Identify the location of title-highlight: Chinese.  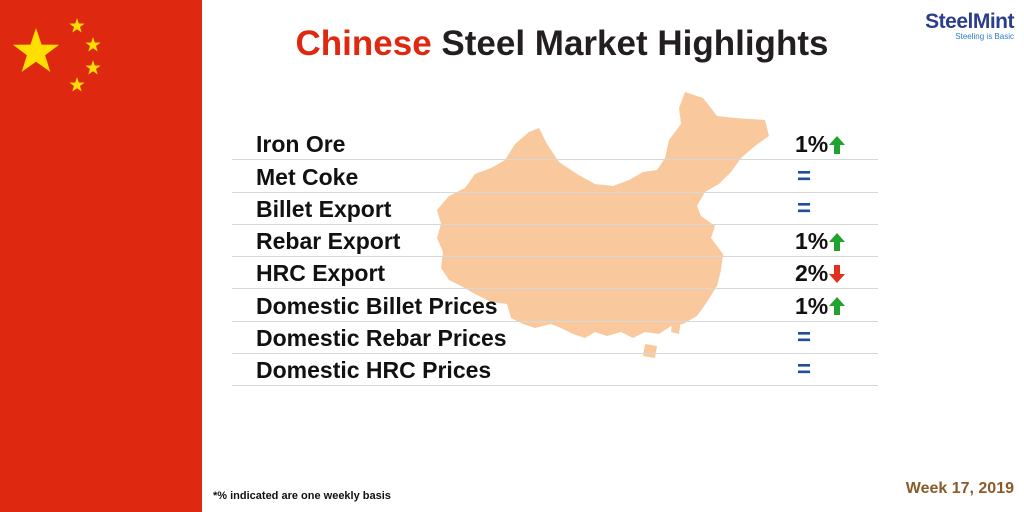
(363, 43).